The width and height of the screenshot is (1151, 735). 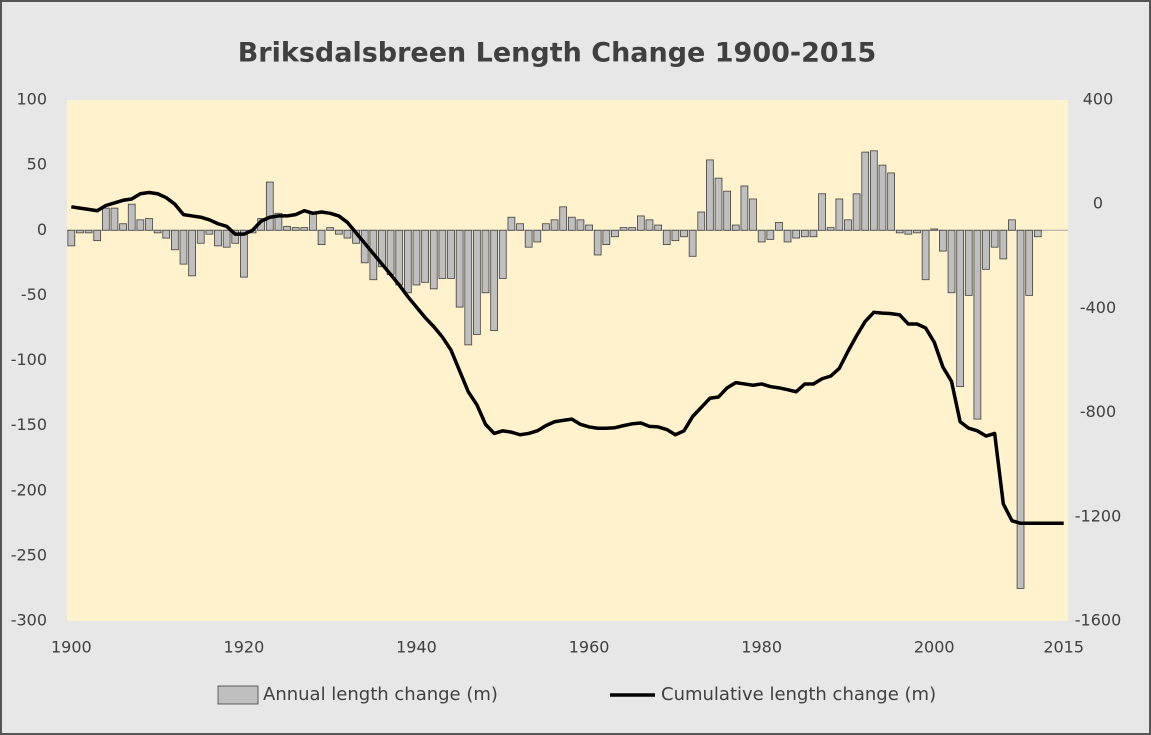 I want to click on x-tick-label: 1900, so click(x=71, y=647).